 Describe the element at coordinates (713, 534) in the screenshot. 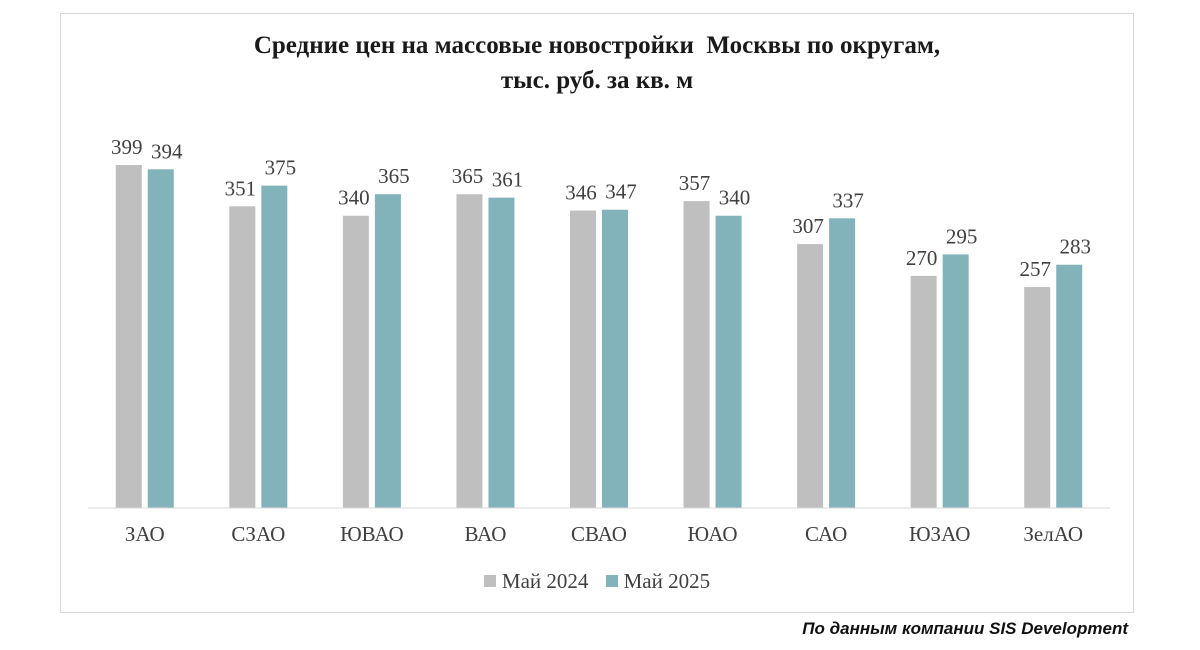

I see `category-label-6: ЮАО` at that location.